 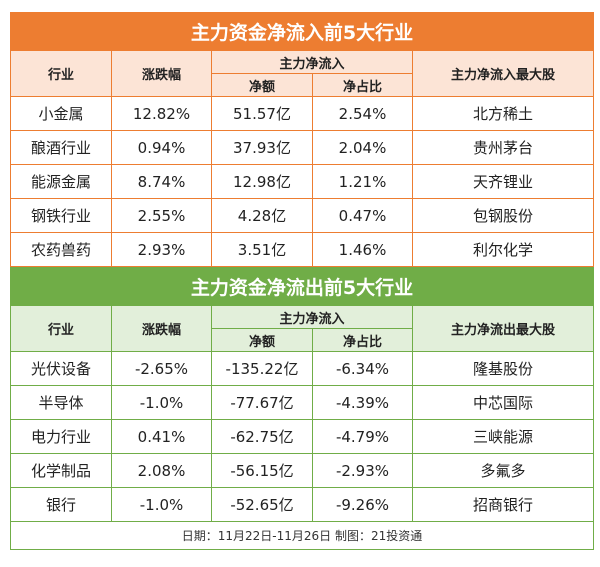 What do you see at coordinates (362, 402) in the screenshot?
I see `cell-ratio: -4.39%` at bounding box center [362, 402].